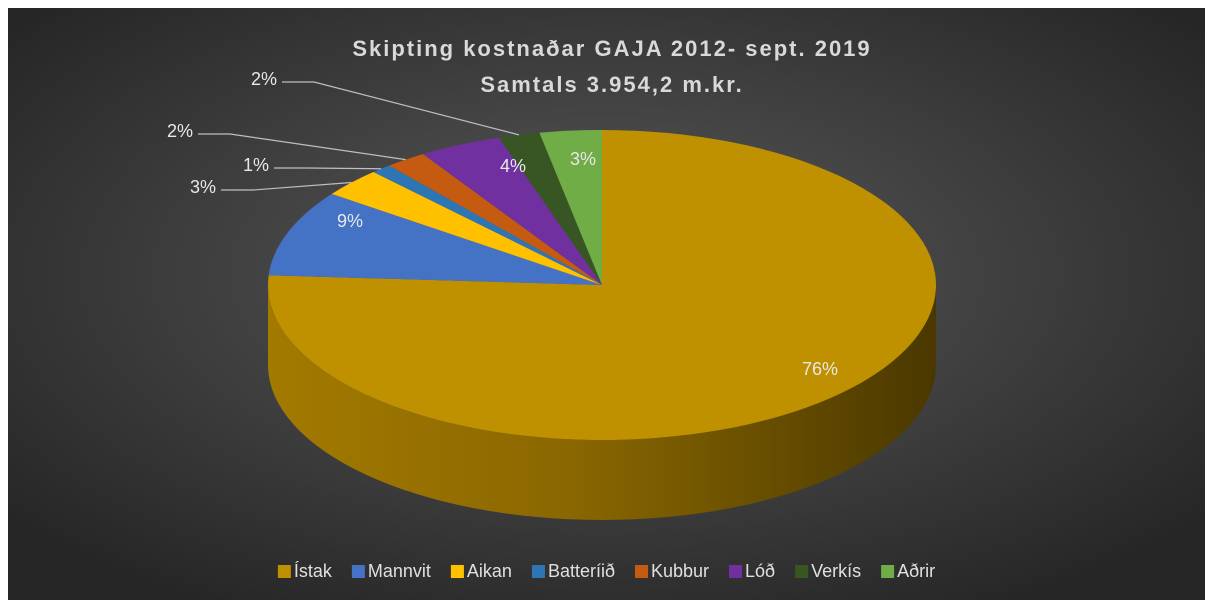 The height and width of the screenshot is (608, 1213). I want to click on chart-title: Skipting kostnaðar GAJA 2012- sept. 2019, so click(611, 48).